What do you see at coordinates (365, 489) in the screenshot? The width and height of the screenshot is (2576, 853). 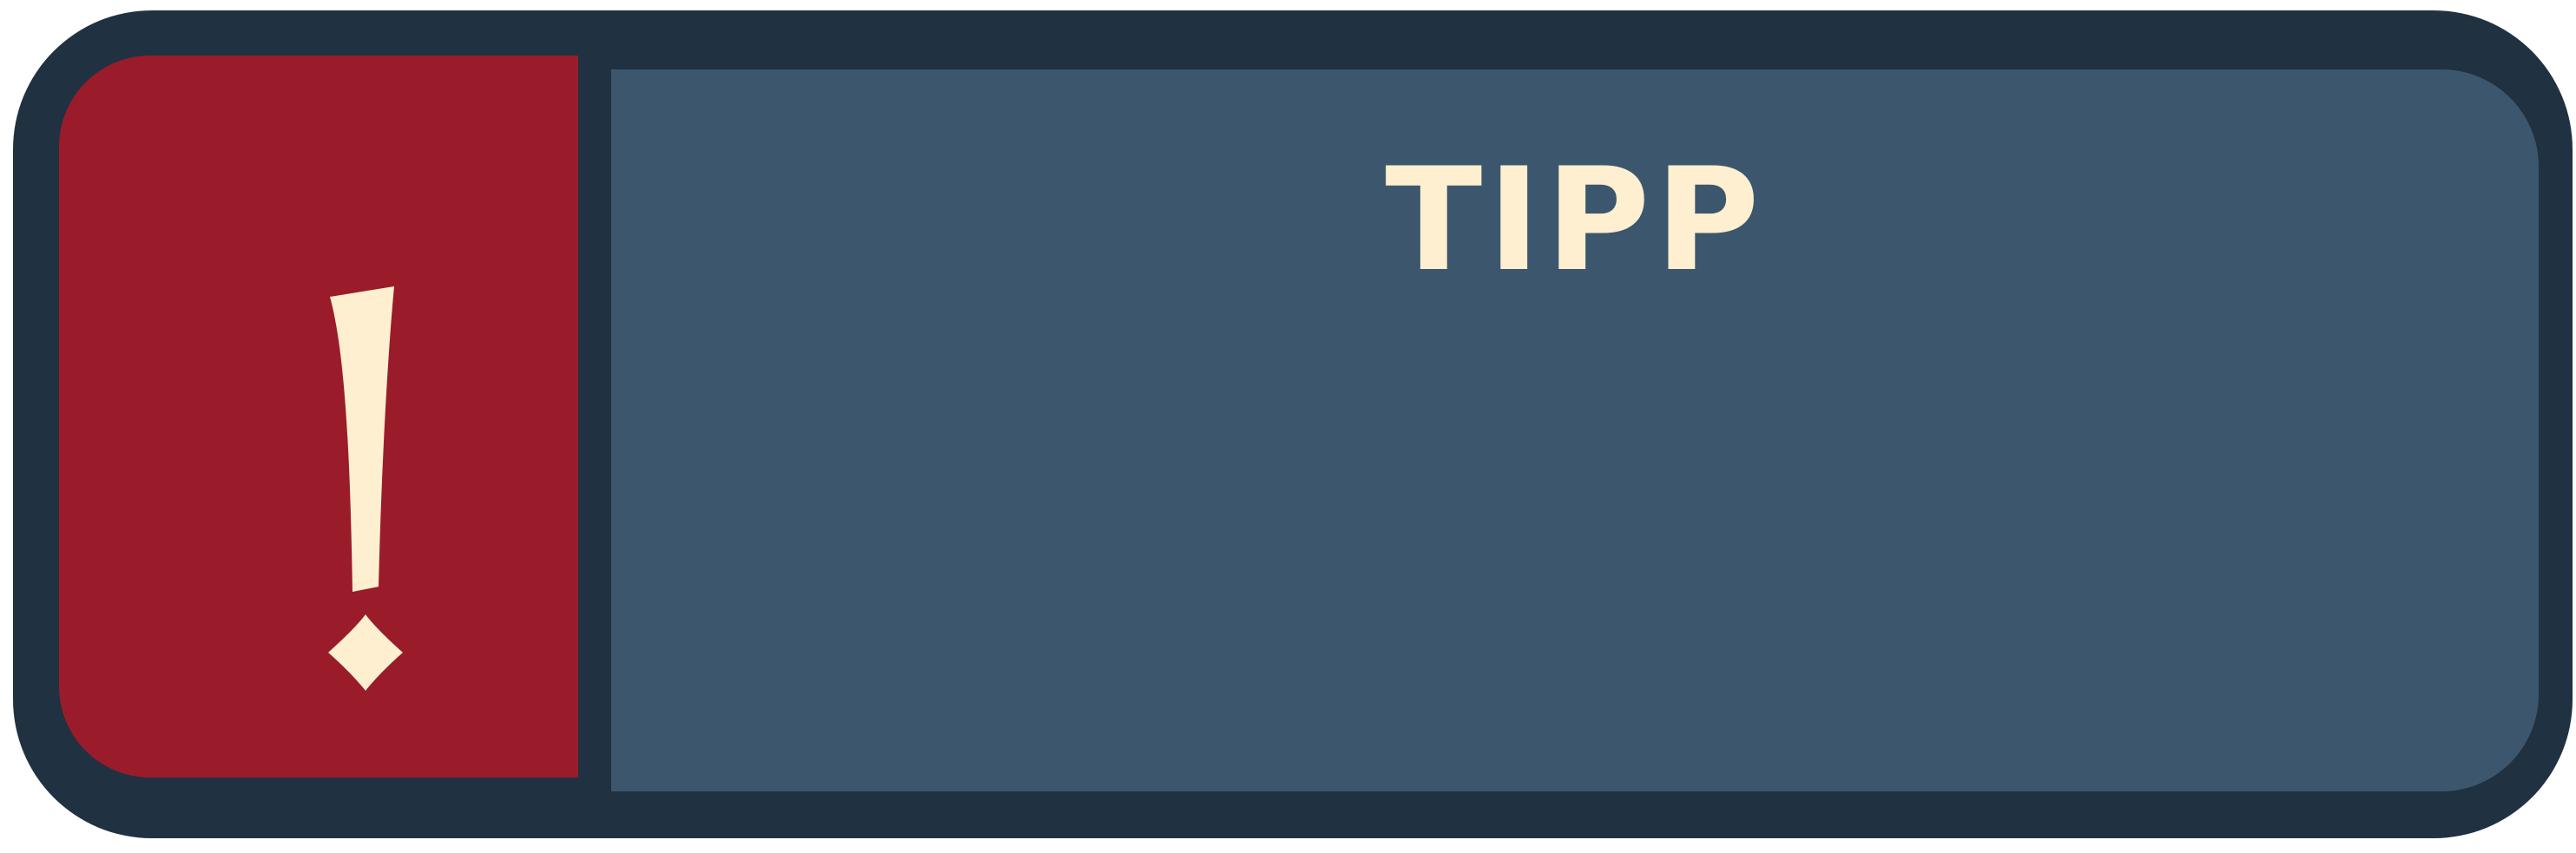 I see `exclamation-icon` at bounding box center [365, 489].